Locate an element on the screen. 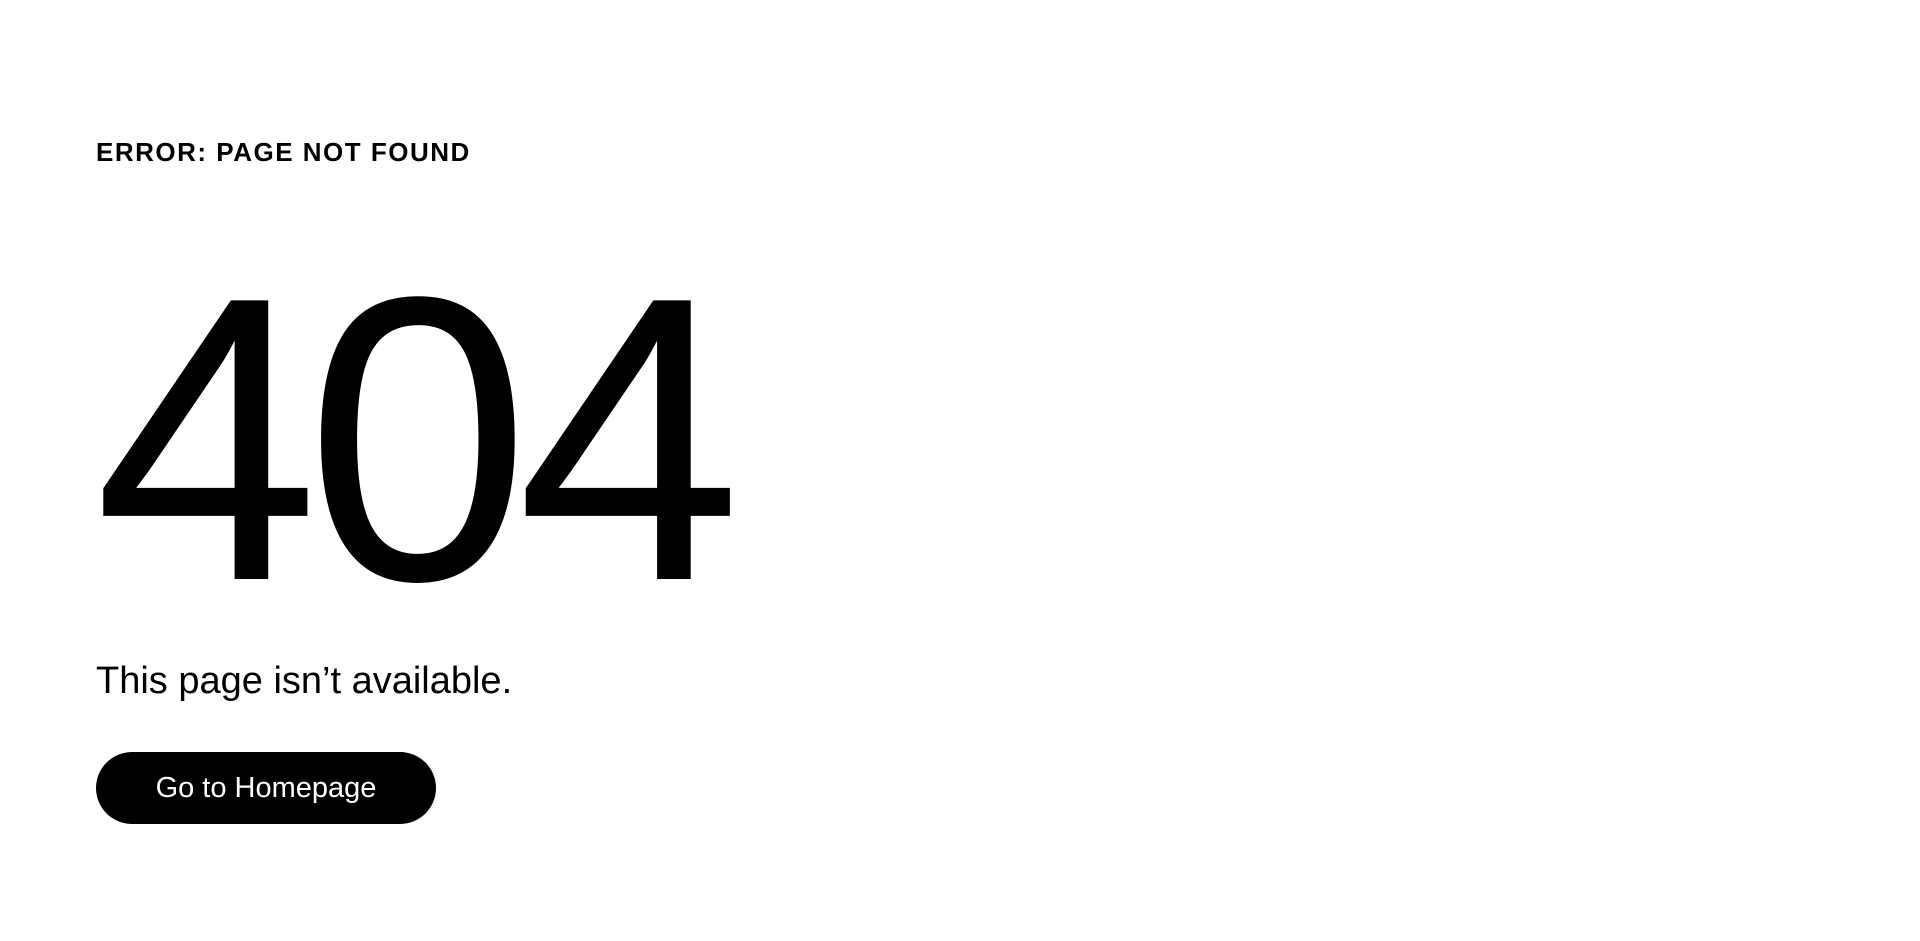 The height and width of the screenshot is (941, 1920). go-to-homepage-button: Go to Homepage is located at coordinates (266, 788).